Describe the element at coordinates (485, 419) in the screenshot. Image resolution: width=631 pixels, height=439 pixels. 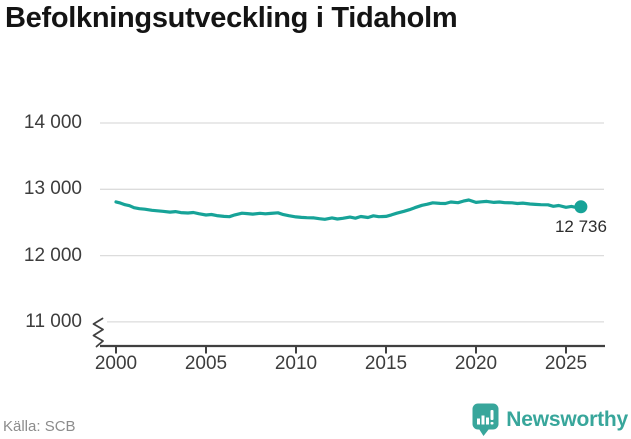
I see `newsworthy-icon` at that location.